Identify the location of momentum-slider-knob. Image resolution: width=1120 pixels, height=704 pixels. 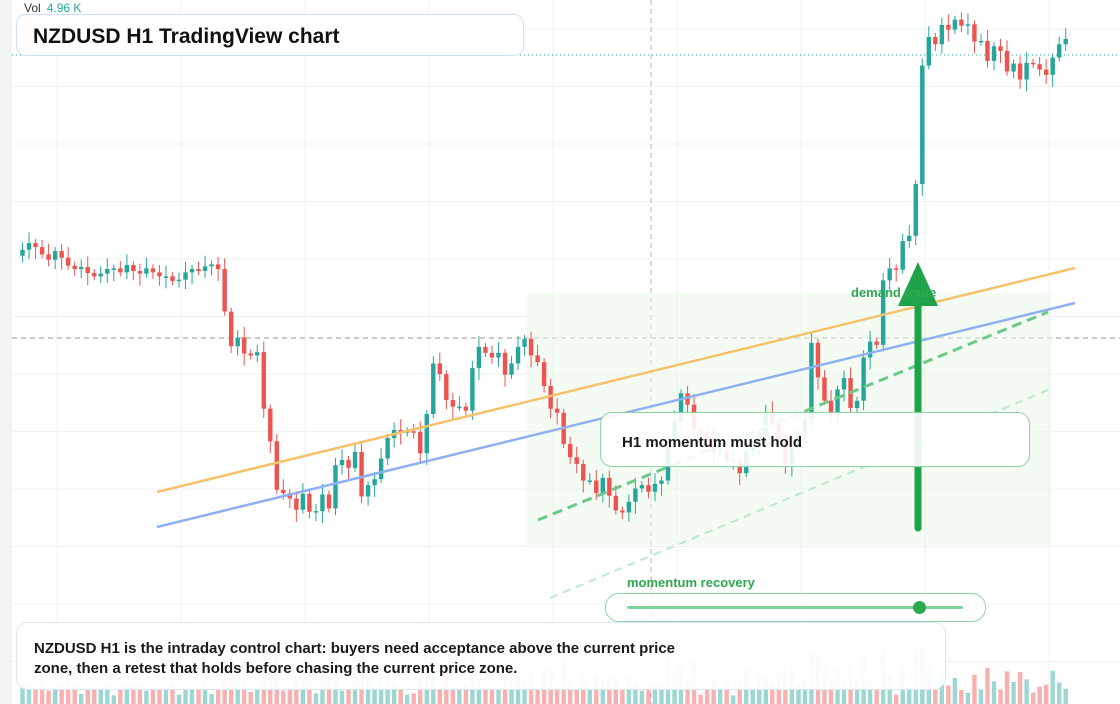
(920, 607).